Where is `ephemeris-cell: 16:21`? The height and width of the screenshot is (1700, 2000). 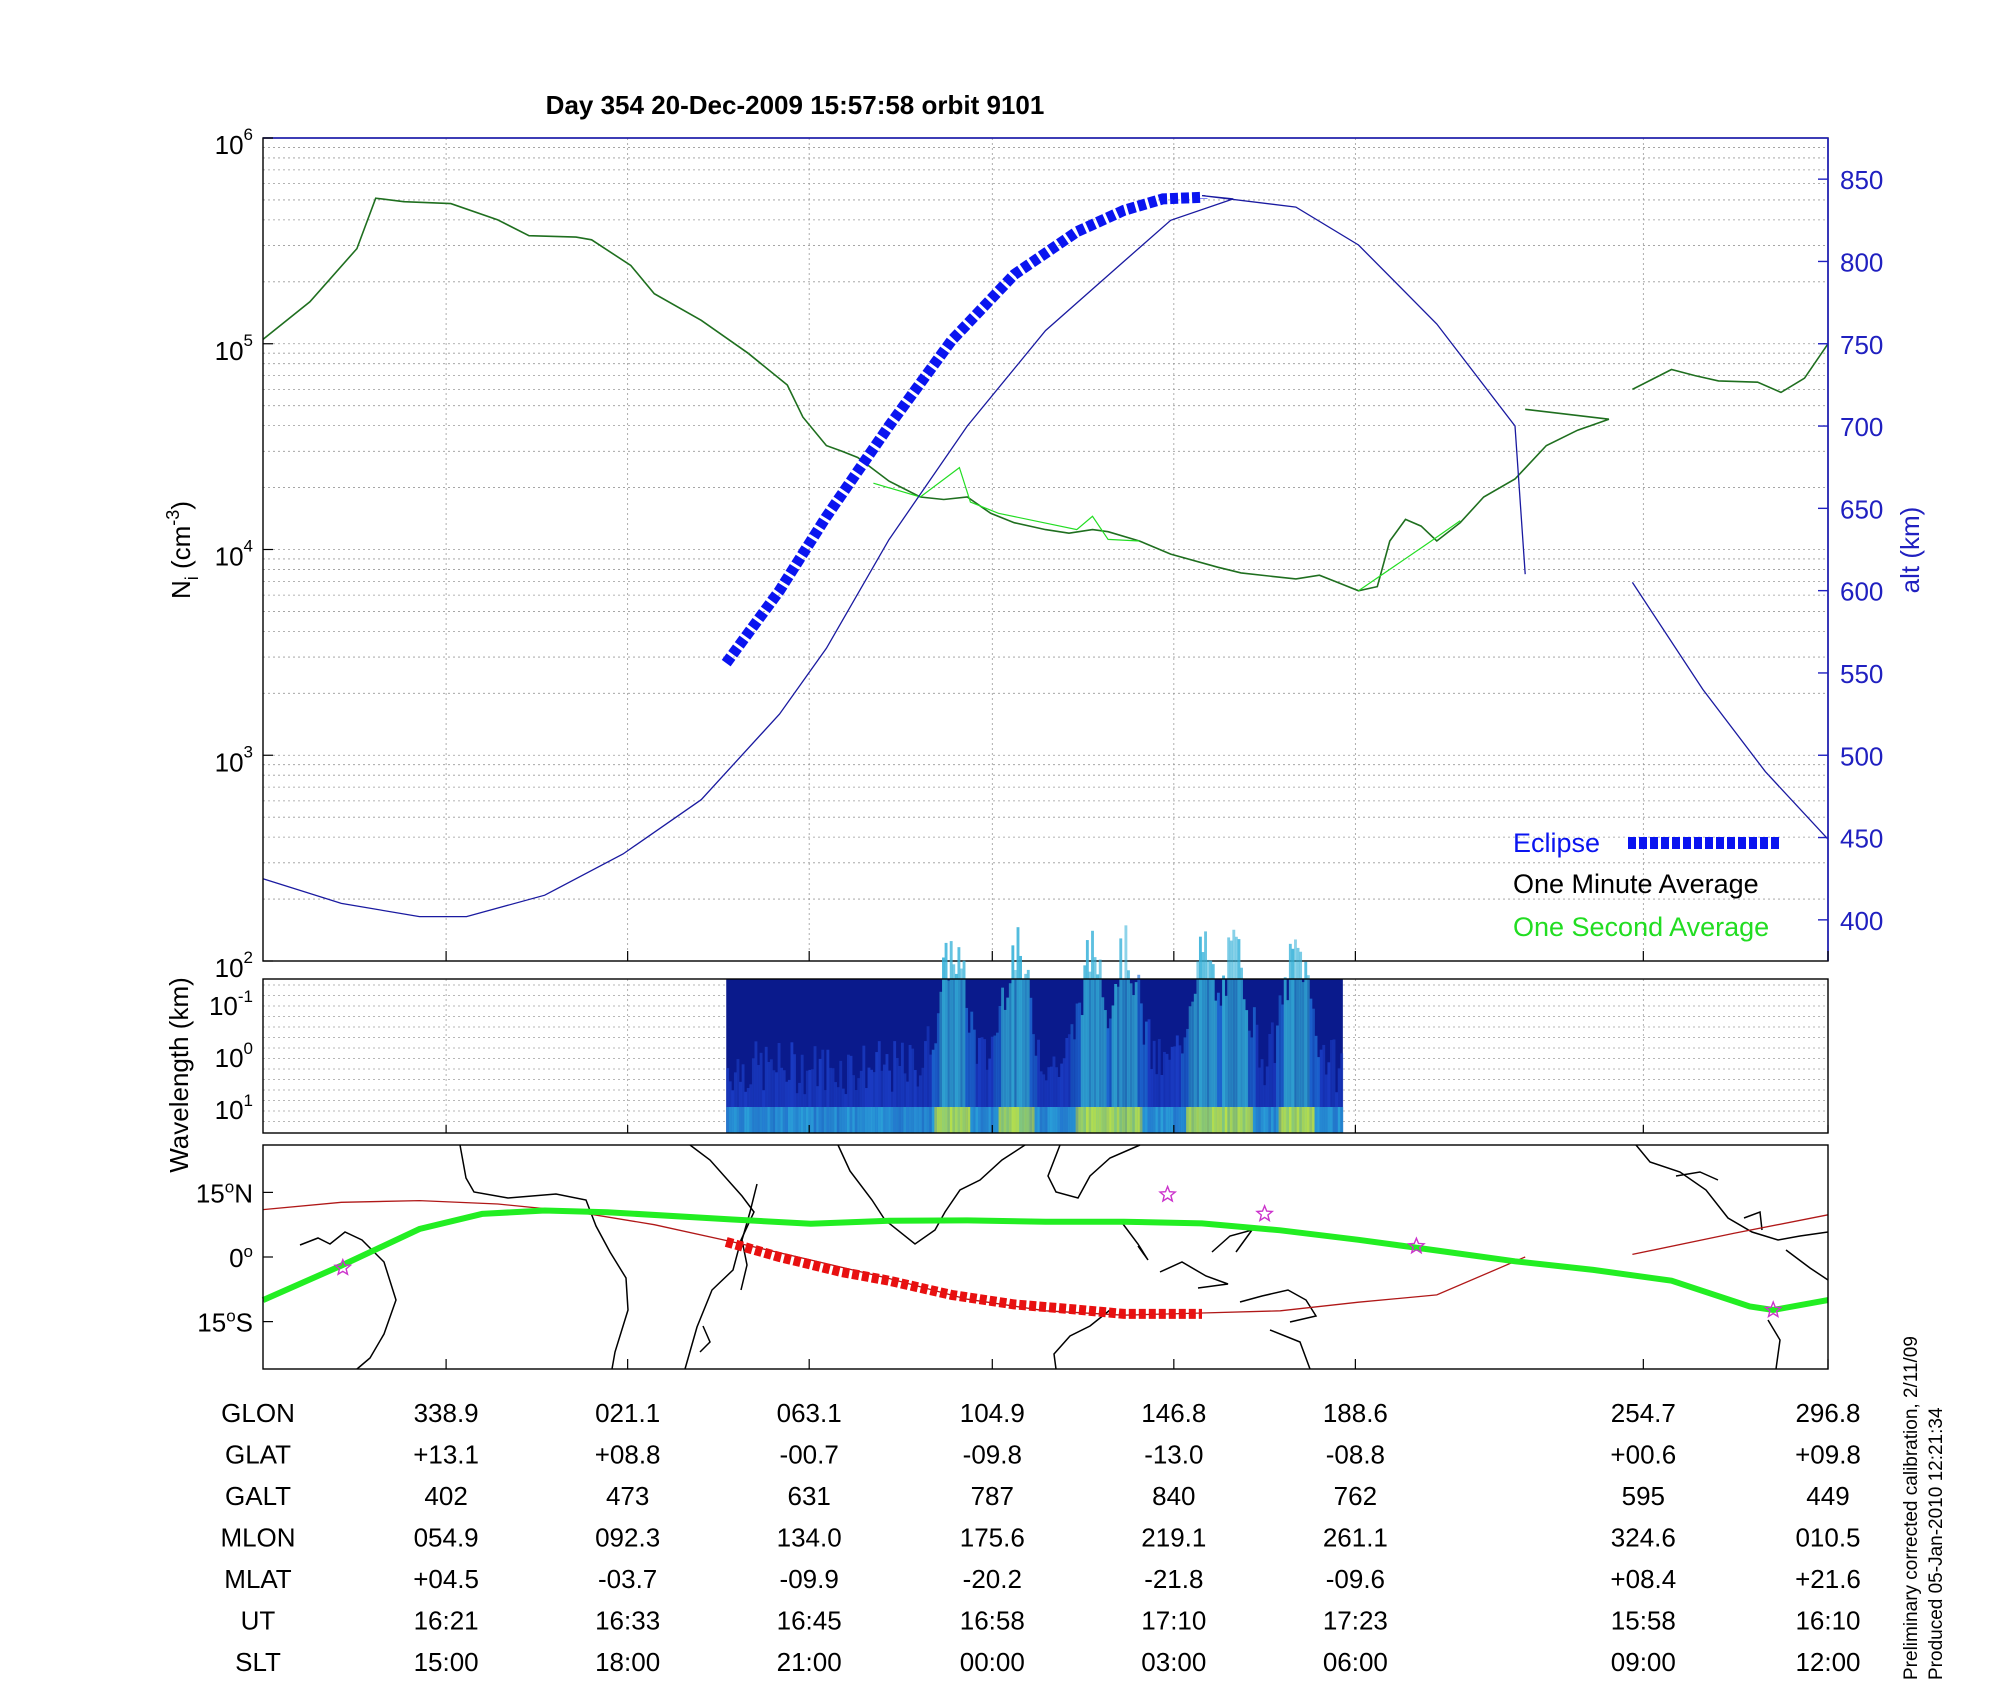
ephemeris-cell: 16:21 is located at coordinates (446, 1621).